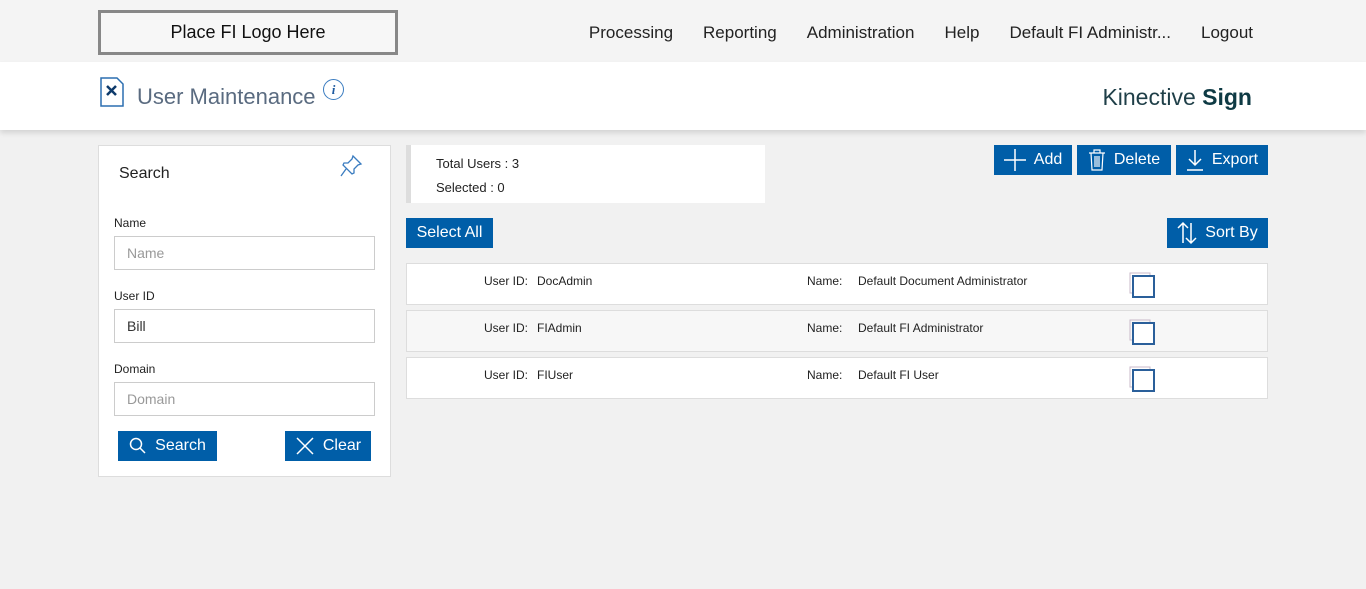 Image resolution: width=1366 pixels, height=589 pixels. I want to click on nav-administration: Administration, so click(860, 32).